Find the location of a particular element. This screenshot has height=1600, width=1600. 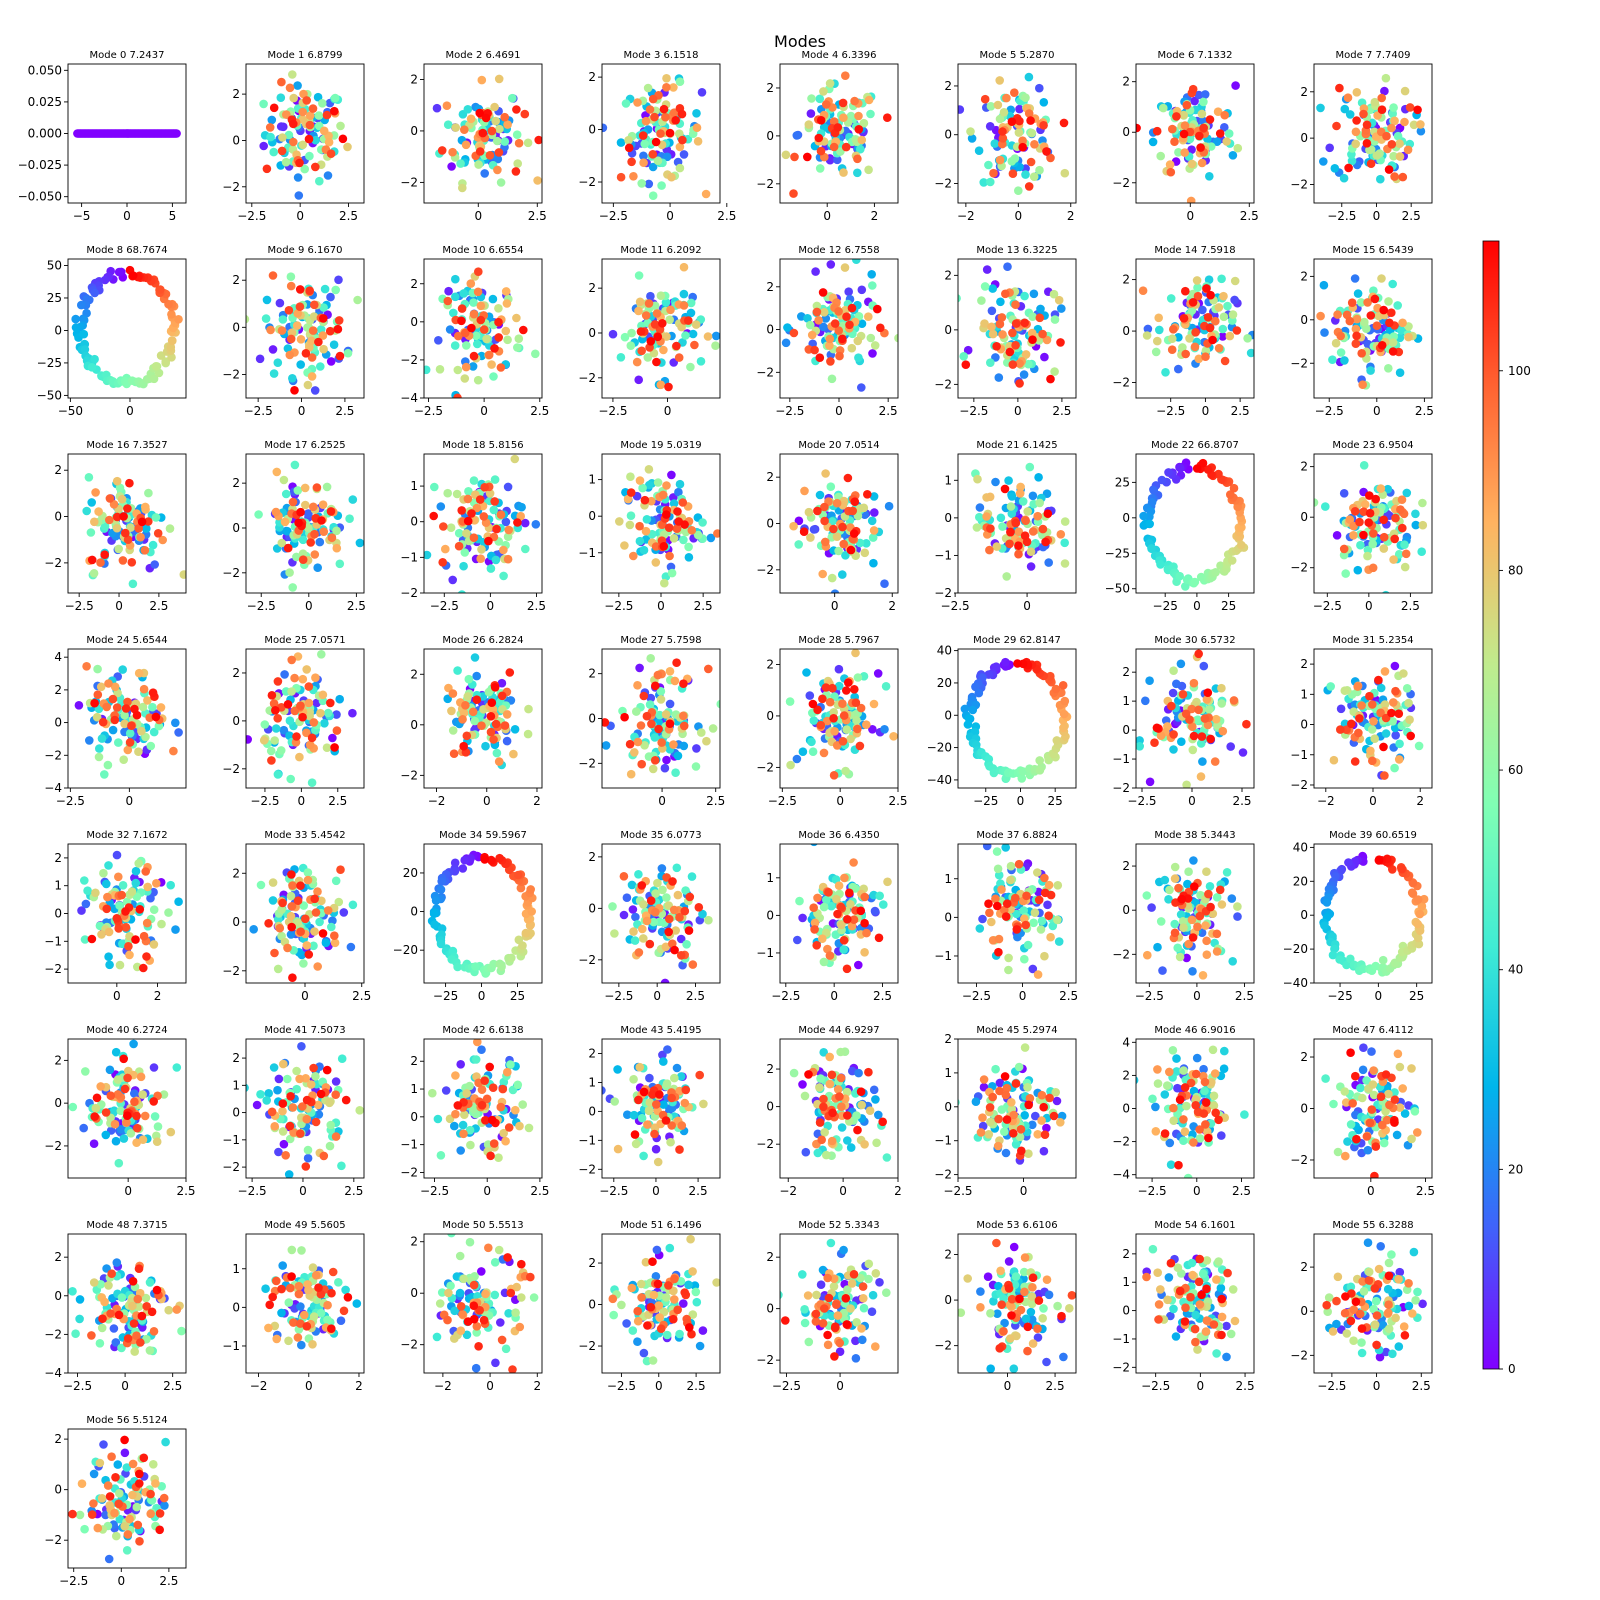

y-tick-label: 2 is located at coordinates (236, 280).